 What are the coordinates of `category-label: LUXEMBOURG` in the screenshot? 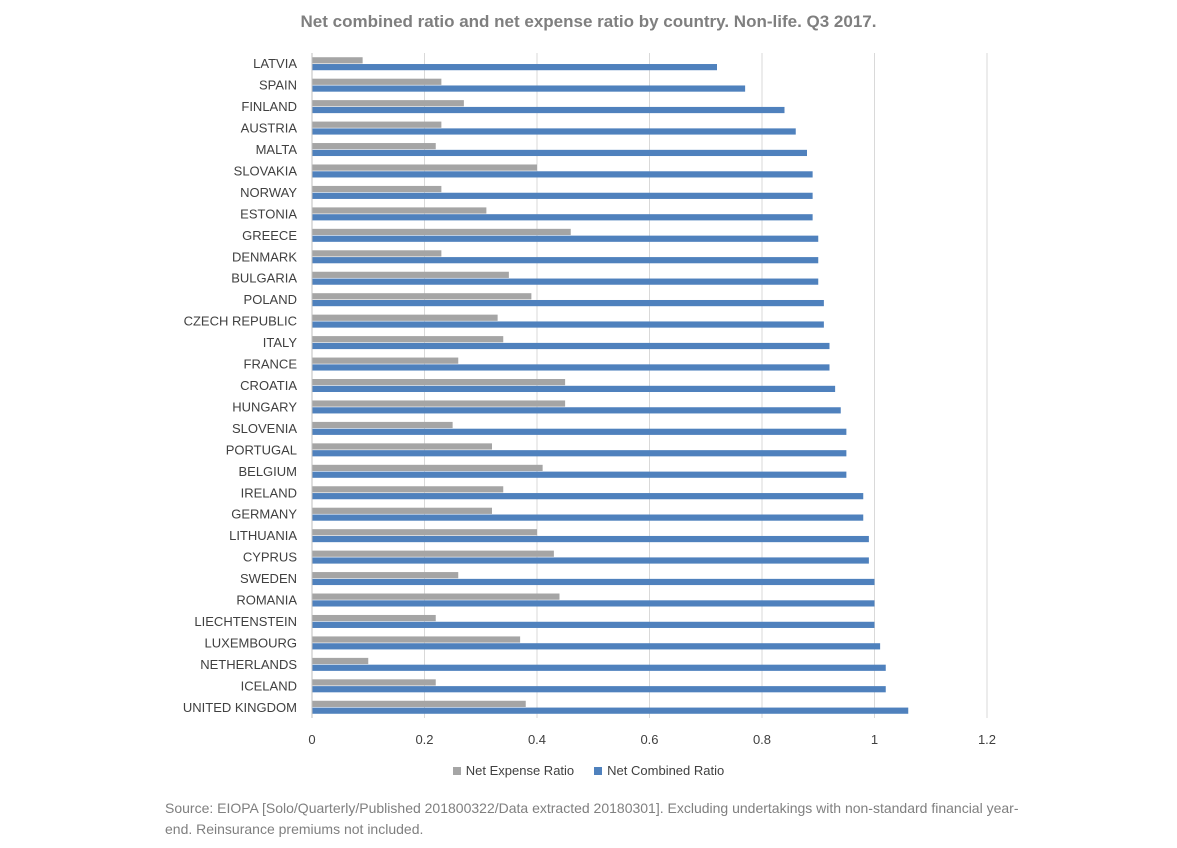 It's located at (251, 642).